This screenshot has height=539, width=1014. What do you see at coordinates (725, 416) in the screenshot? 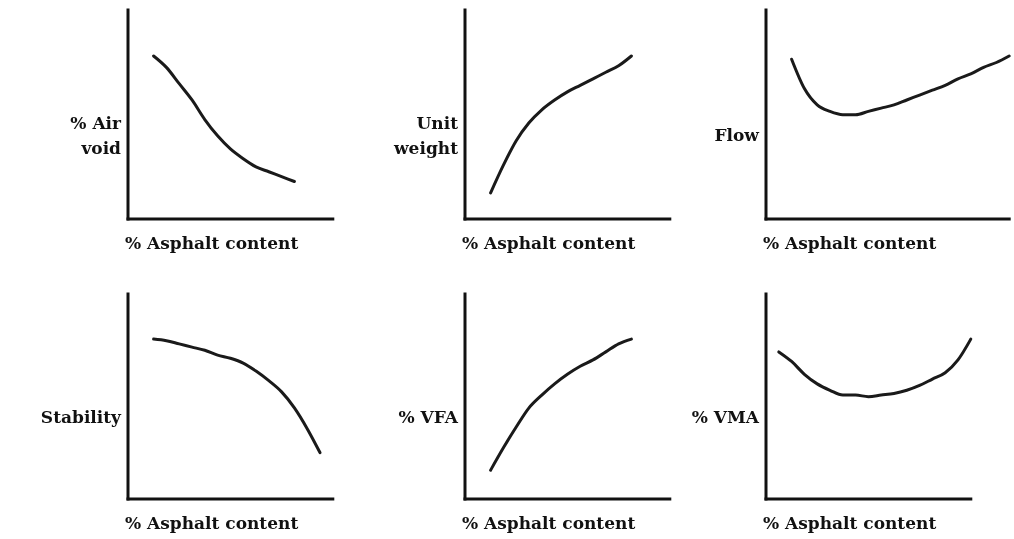
I see `y-axis-title: % VMA` at bounding box center [725, 416].